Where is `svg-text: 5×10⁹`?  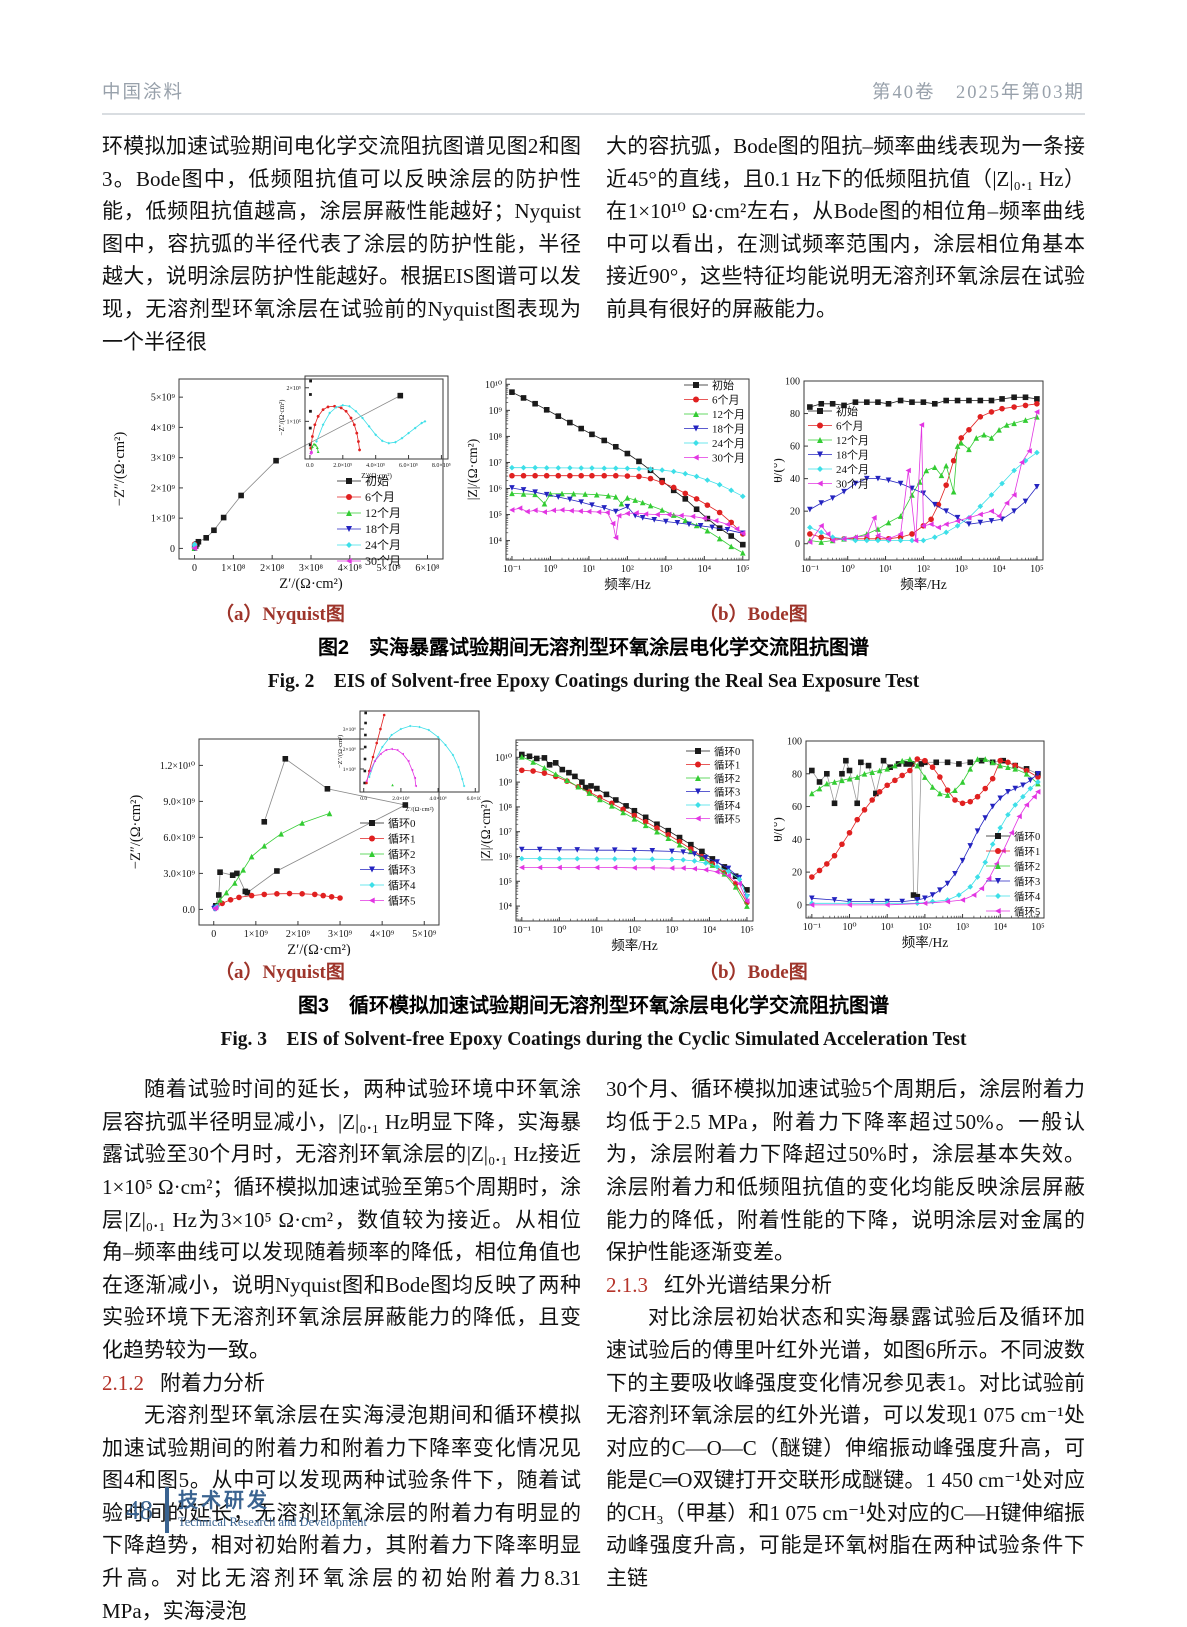 svg-text: 5×10⁹ is located at coordinates (163, 398).